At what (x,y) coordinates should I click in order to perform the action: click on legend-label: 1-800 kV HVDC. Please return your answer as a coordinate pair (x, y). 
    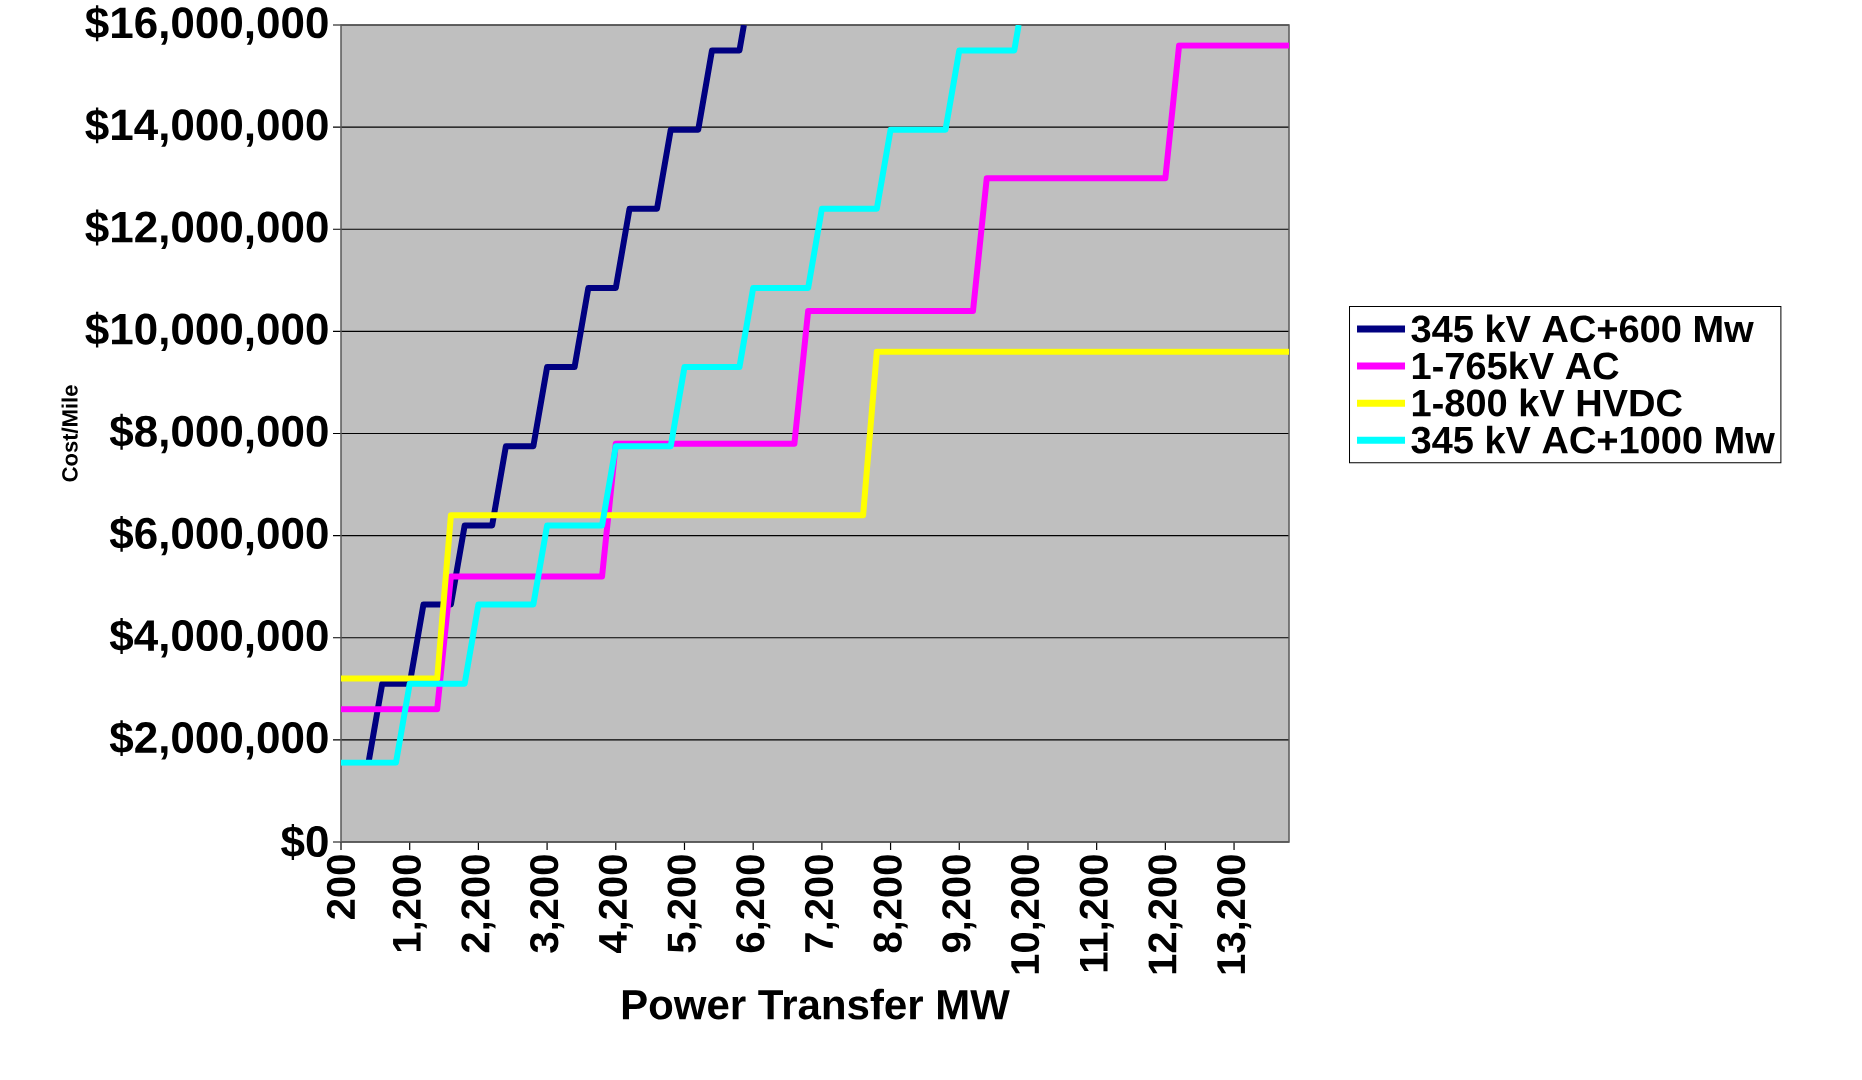
    Looking at the image, I should click on (1547, 402).